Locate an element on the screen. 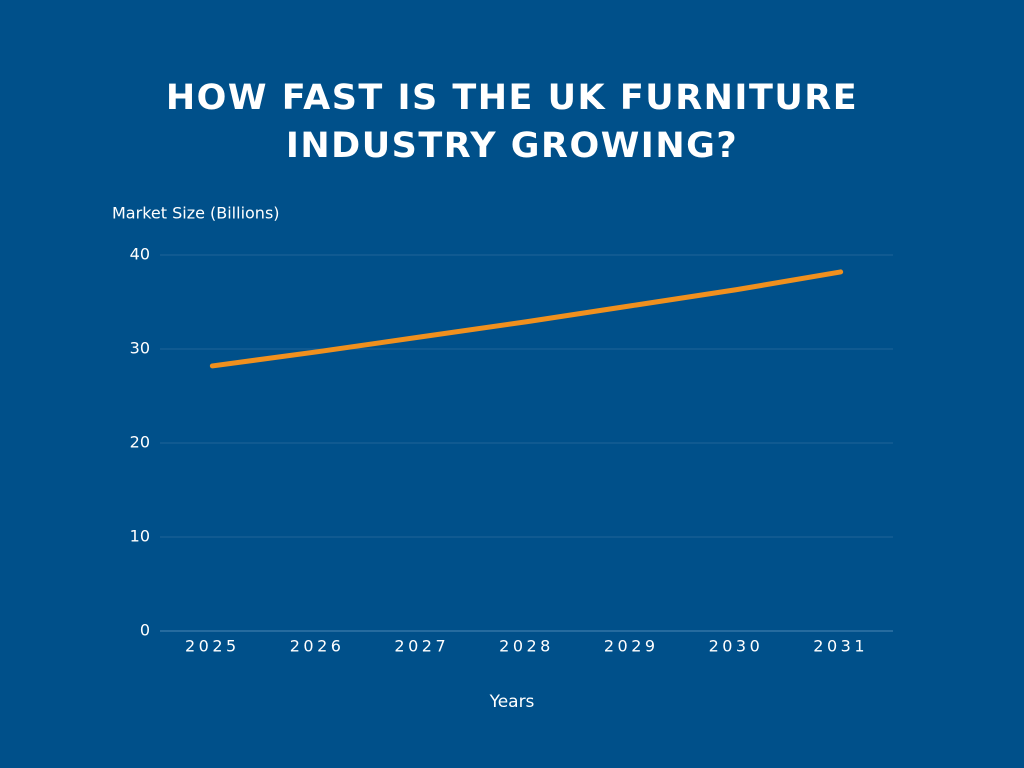  y-tick-label: 30 is located at coordinates (140, 348).